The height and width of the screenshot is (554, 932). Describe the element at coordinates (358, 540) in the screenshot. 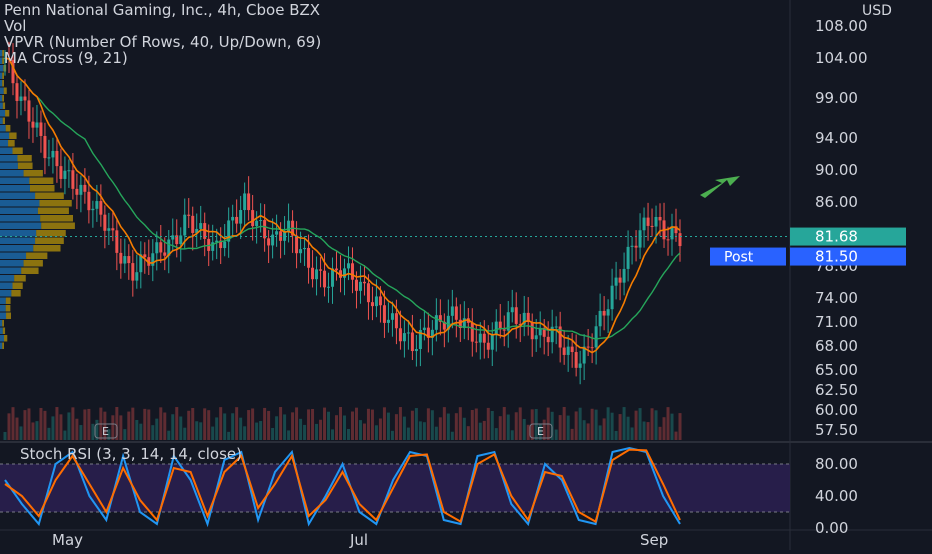

I see `time-axis-label: Jul` at that location.